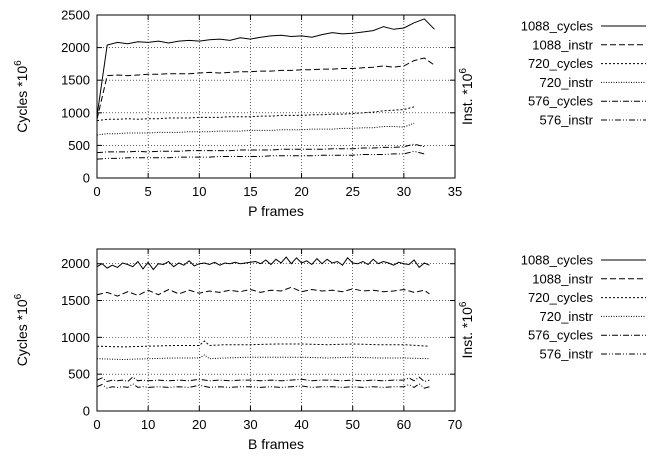  What do you see at coordinates (455, 424) in the screenshot?
I see `x-tick-label: 70` at bounding box center [455, 424].